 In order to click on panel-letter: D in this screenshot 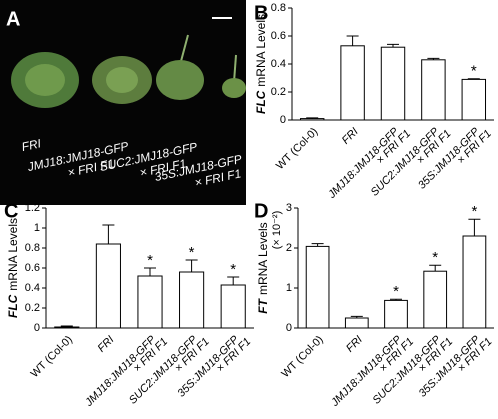, I will do `click(261, 211)`.